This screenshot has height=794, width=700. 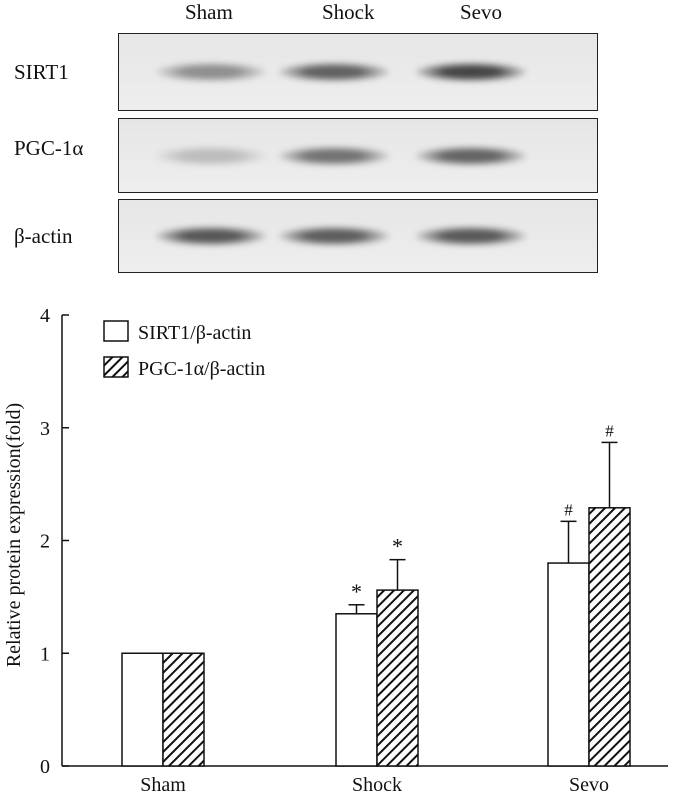 I want to click on legend-swatch-pgc1a, so click(x=116, y=367).